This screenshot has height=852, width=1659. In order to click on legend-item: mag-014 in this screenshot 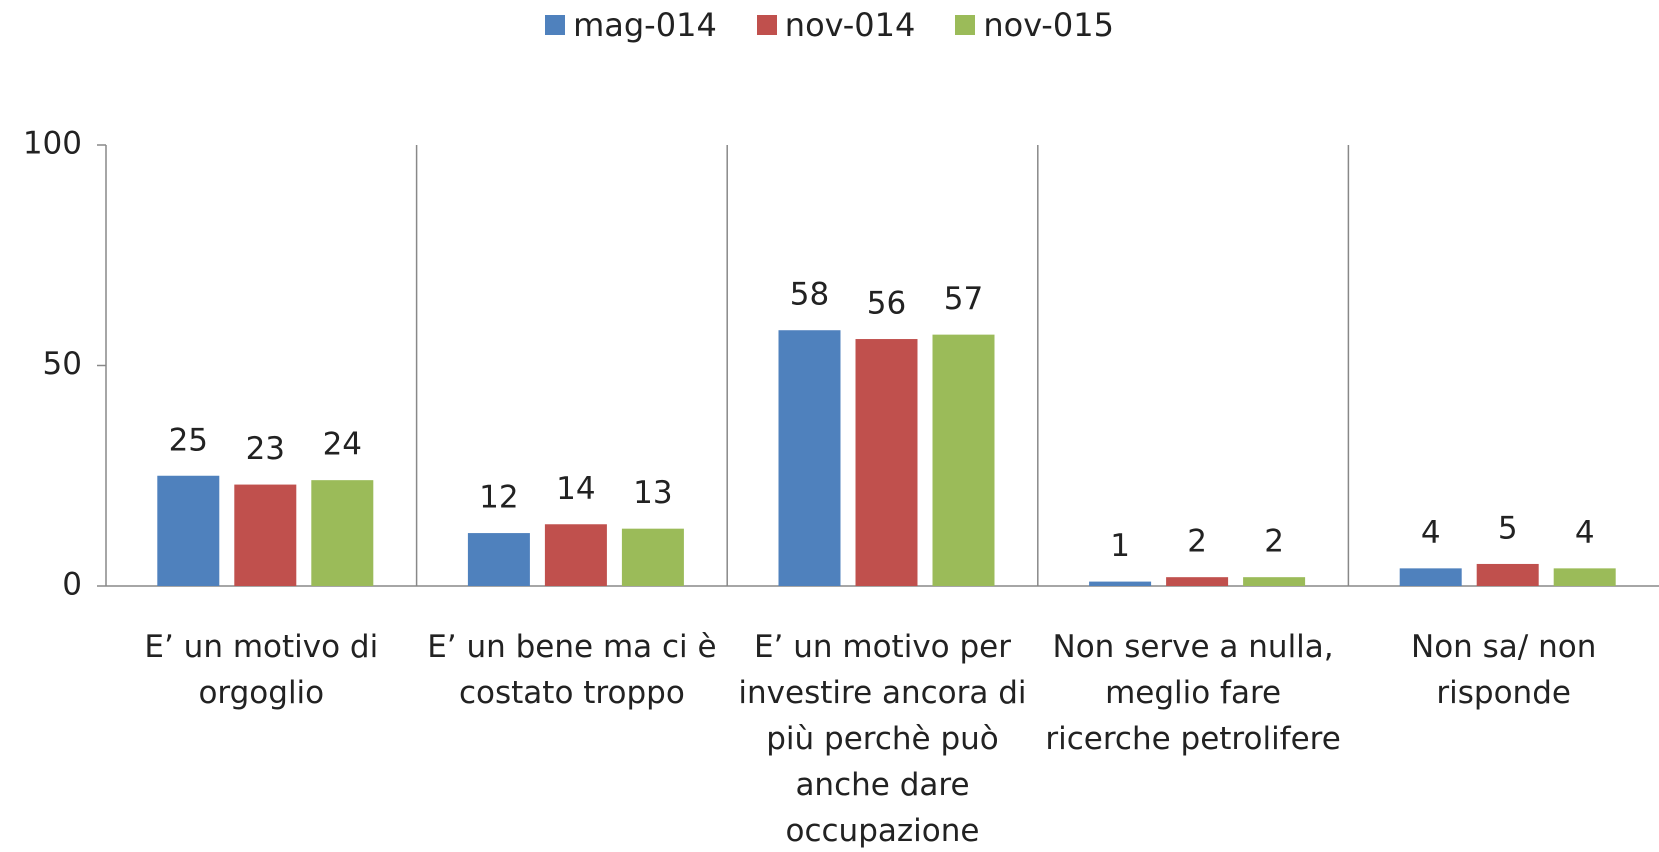, I will do `click(631, 25)`.